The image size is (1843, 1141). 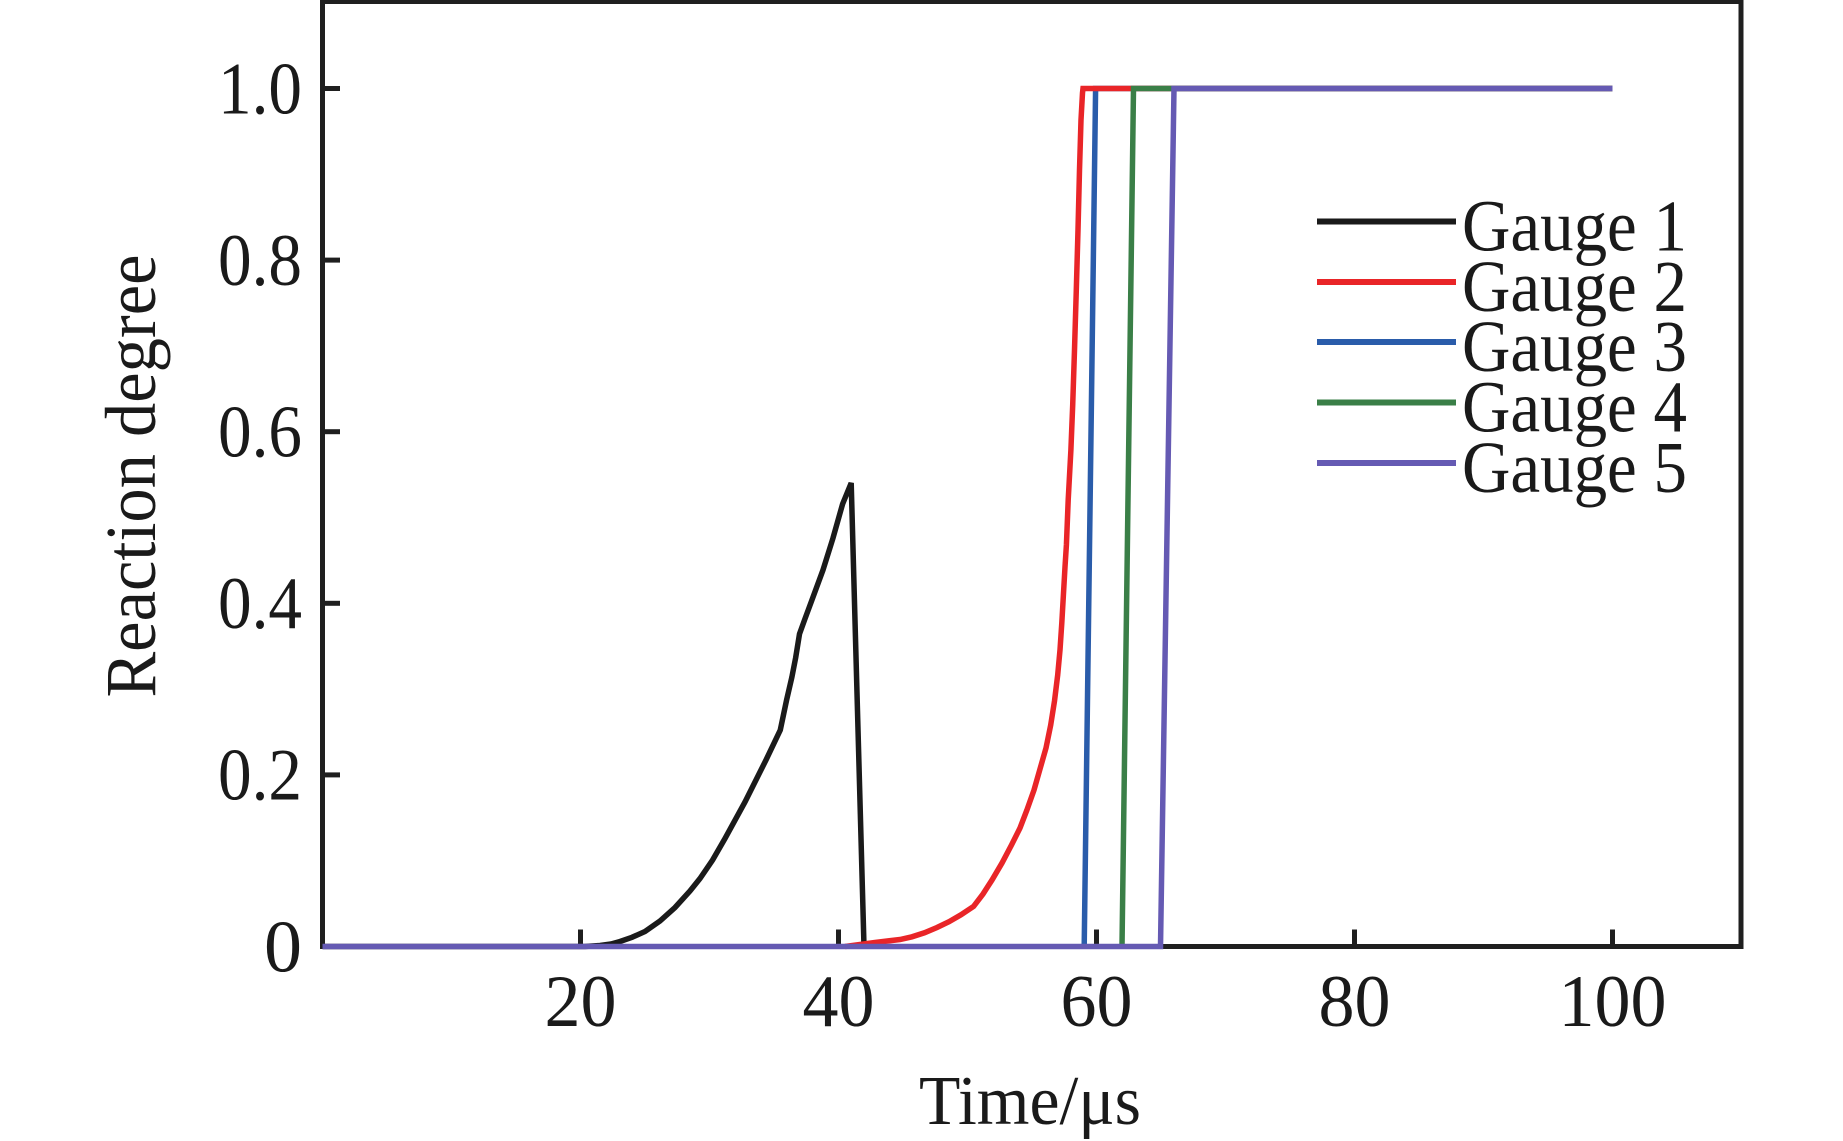 I want to click on svg-text: 0.8, so click(x=260, y=261).